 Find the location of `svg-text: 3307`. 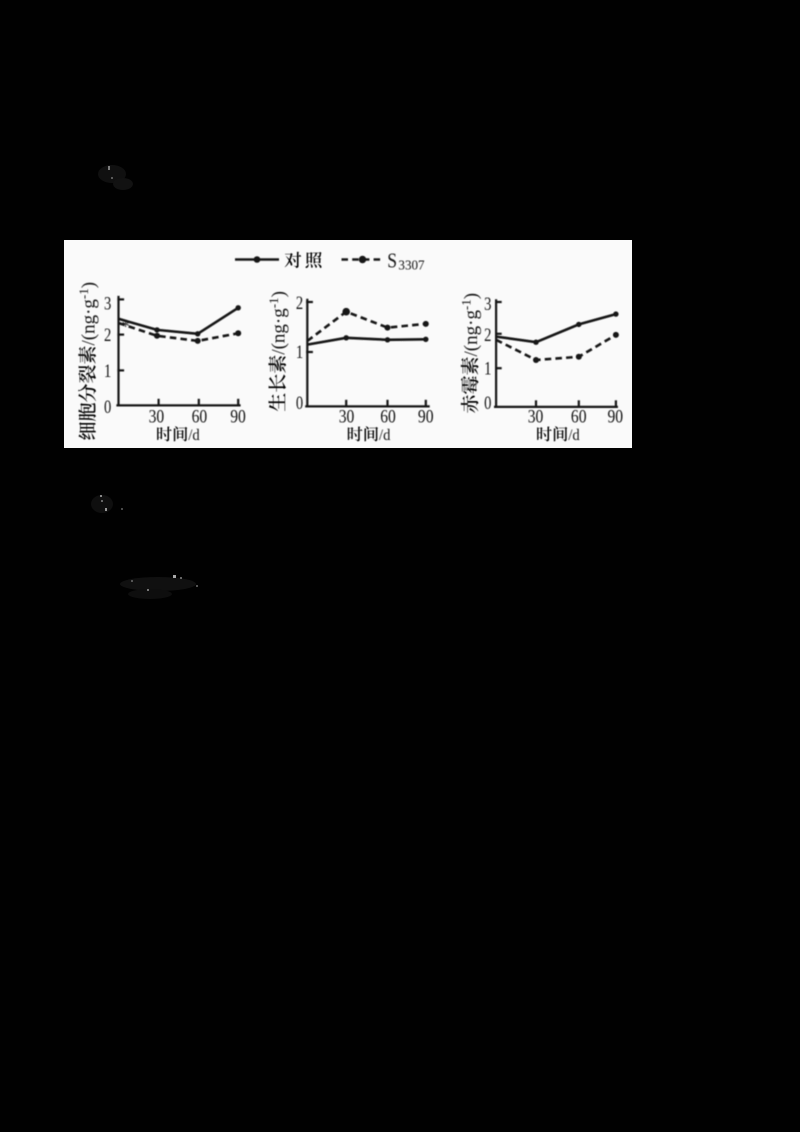

svg-text: 3307 is located at coordinates (411, 265).